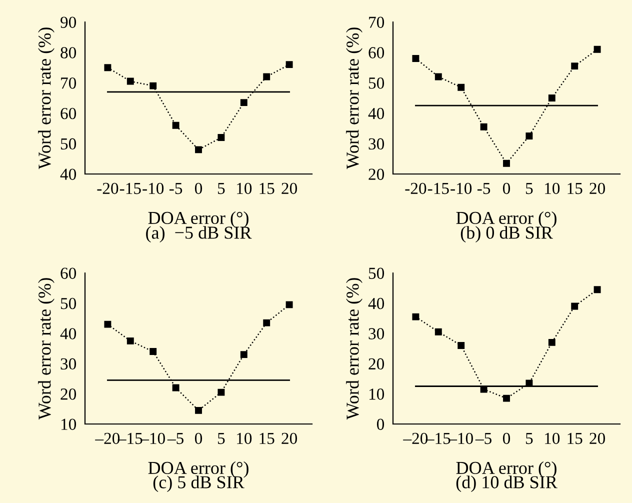 Image resolution: width=632 pixels, height=503 pixels. Describe the element at coordinates (199, 234) in the screenshot. I see `text: (a) −5 dB SIR` at that location.